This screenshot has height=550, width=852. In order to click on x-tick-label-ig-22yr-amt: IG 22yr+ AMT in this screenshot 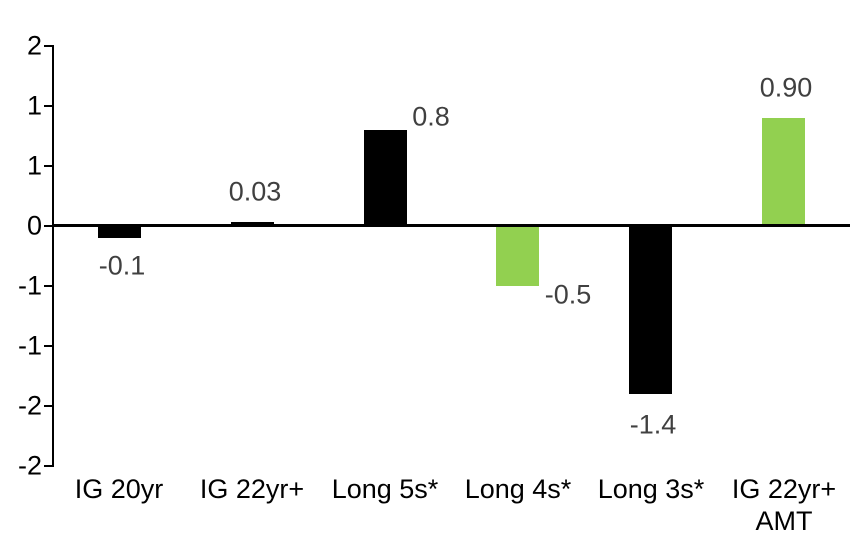, I will do `click(784, 505)`.